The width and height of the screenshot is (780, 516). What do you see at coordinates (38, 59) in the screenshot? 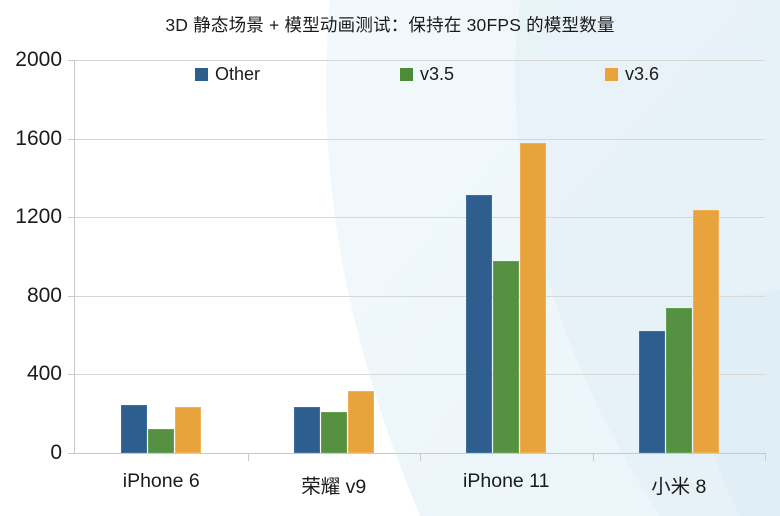
I see `y-tick-label: 2000` at bounding box center [38, 59].